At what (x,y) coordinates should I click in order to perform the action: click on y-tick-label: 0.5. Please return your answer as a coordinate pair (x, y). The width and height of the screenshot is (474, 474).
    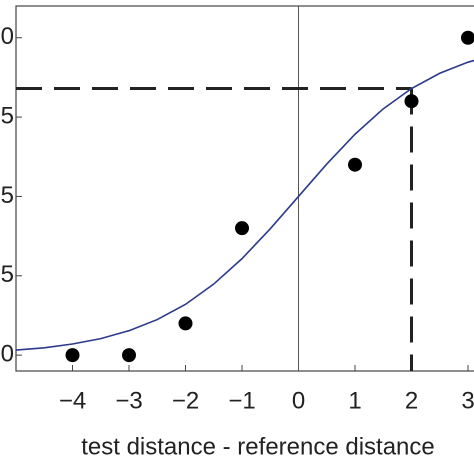
    Looking at the image, I should click on (7, 195).